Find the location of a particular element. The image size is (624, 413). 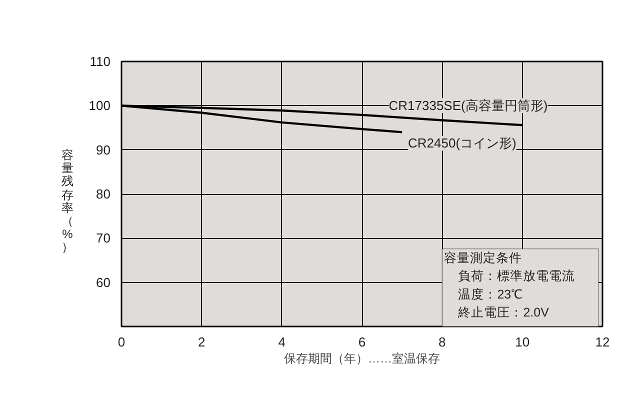

annotation: 容量測定条件 is located at coordinates (483, 258).